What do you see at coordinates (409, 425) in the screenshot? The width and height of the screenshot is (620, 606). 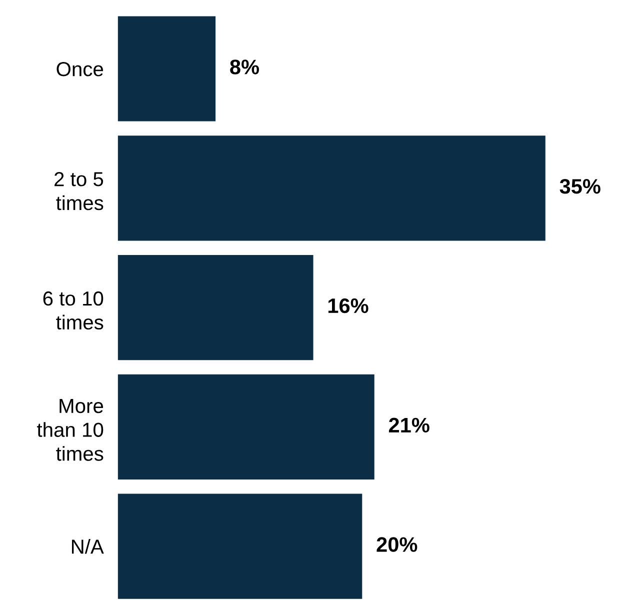 I see `data-label: 21%` at bounding box center [409, 425].